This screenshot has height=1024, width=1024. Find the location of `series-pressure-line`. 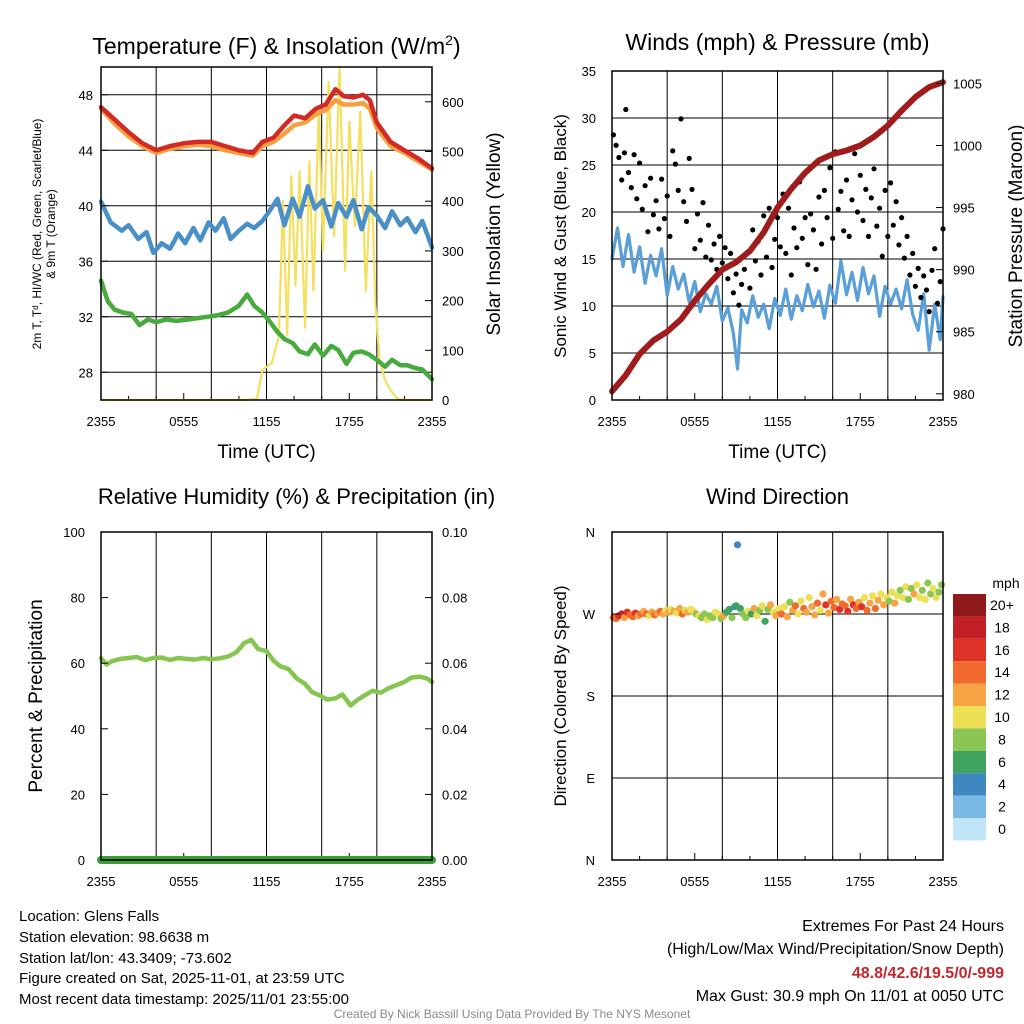

series-pressure-line is located at coordinates (777, 237).